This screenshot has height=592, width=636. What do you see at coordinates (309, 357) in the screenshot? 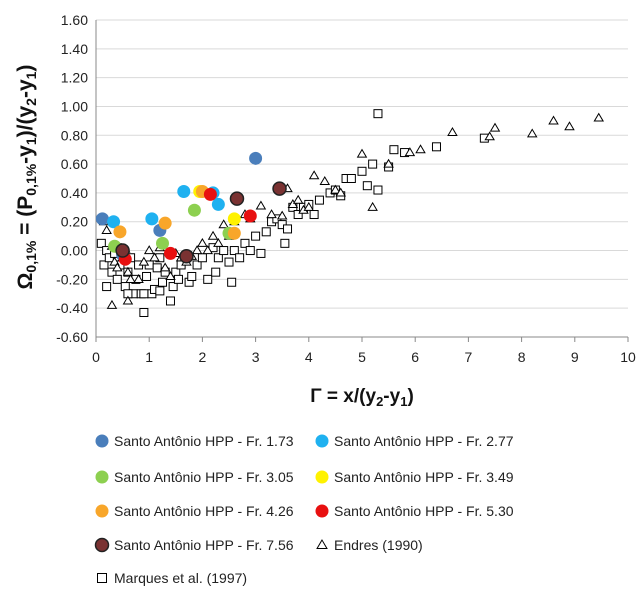
I see `x-tick-label: 4` at bounding box center [309, 357].